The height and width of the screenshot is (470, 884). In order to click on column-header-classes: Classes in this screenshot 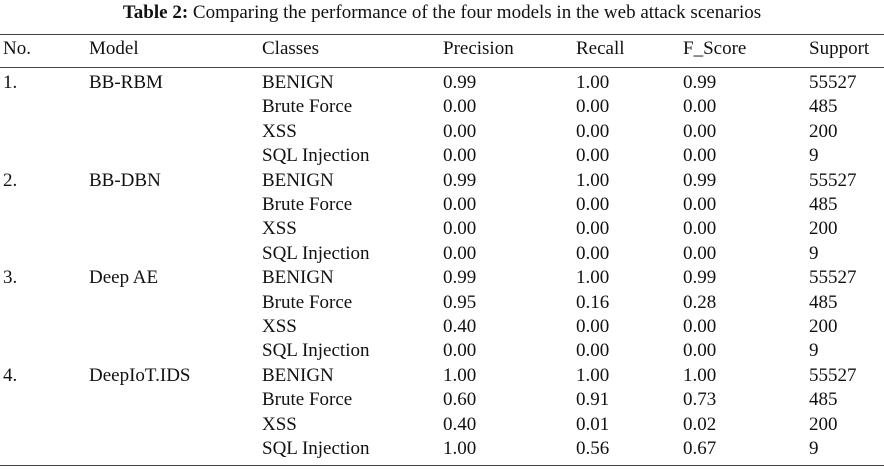, I will do `click(290, 48)`.